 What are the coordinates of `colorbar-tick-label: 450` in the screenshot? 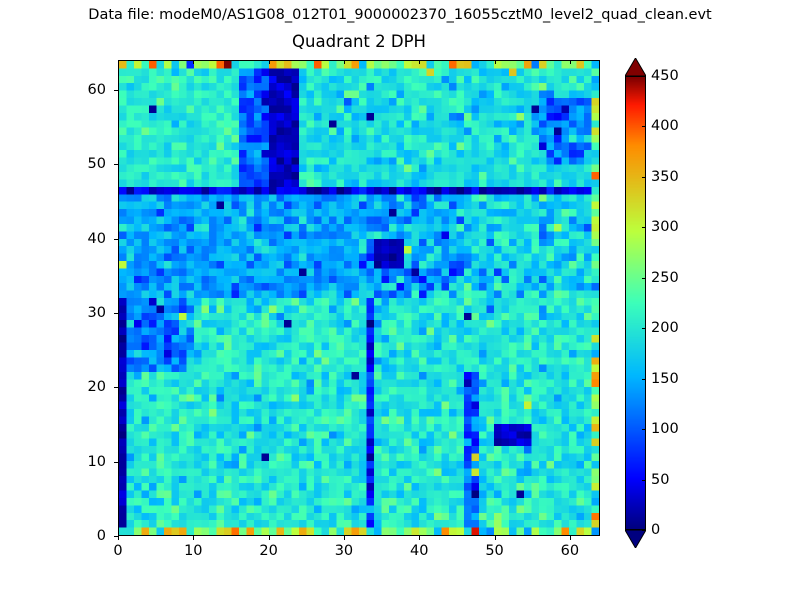 It's located at (665, 76).